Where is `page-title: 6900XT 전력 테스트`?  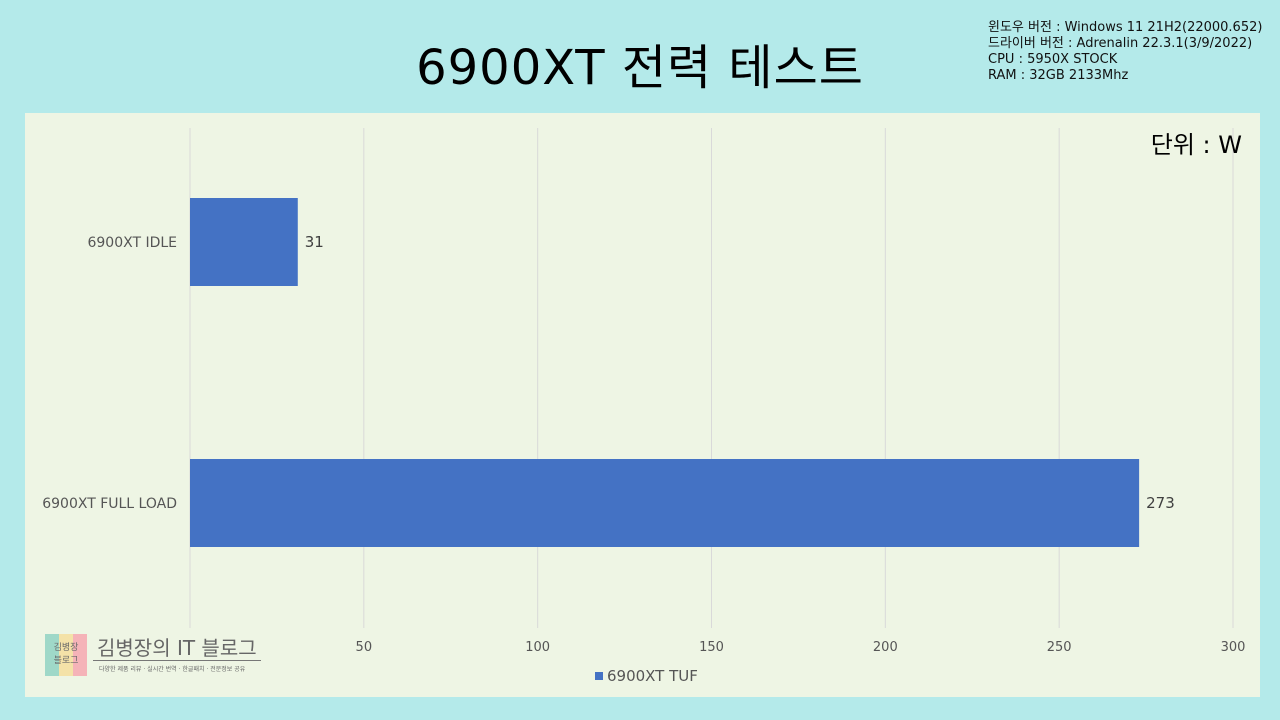
page-title: 6900XT 전력 테스트 is located at coordinates (640, 68).